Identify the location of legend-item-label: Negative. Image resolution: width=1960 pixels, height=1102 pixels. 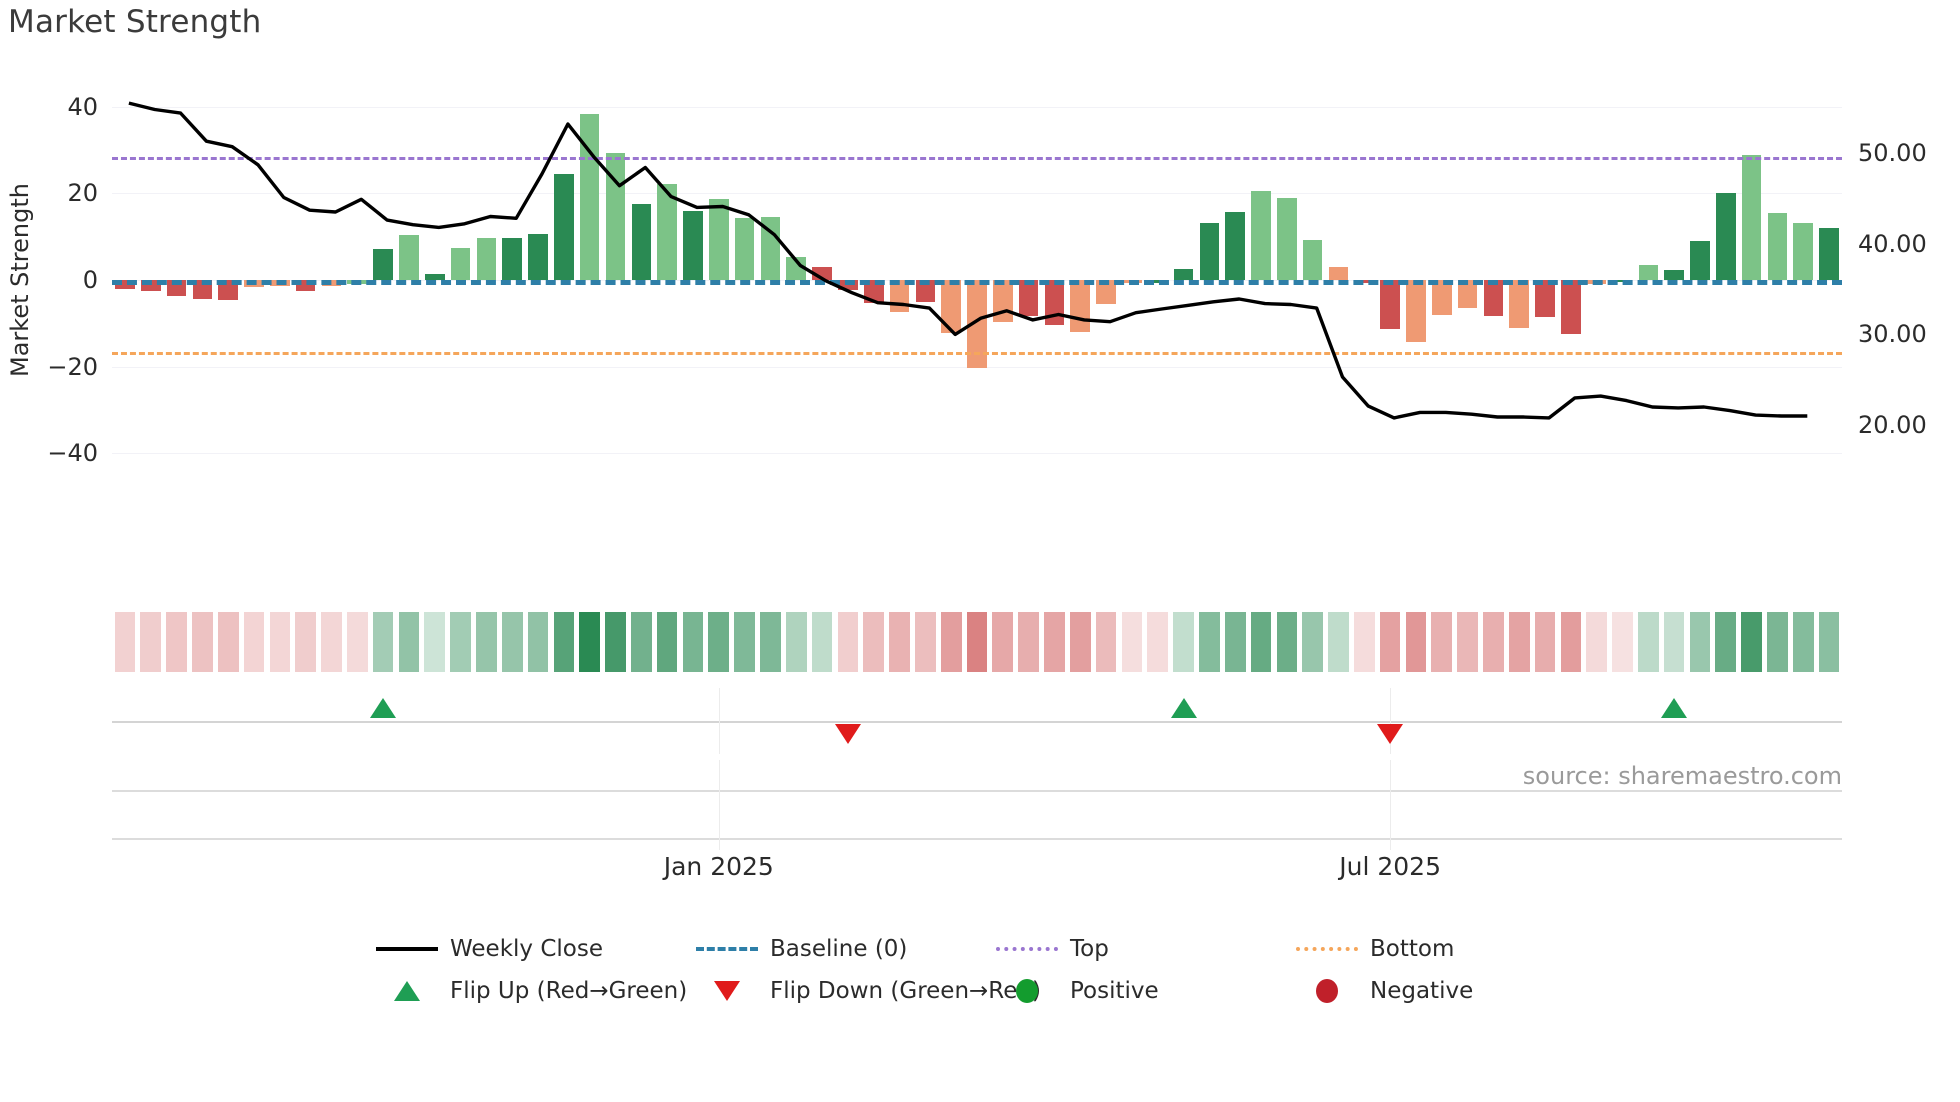
(1422, 991).